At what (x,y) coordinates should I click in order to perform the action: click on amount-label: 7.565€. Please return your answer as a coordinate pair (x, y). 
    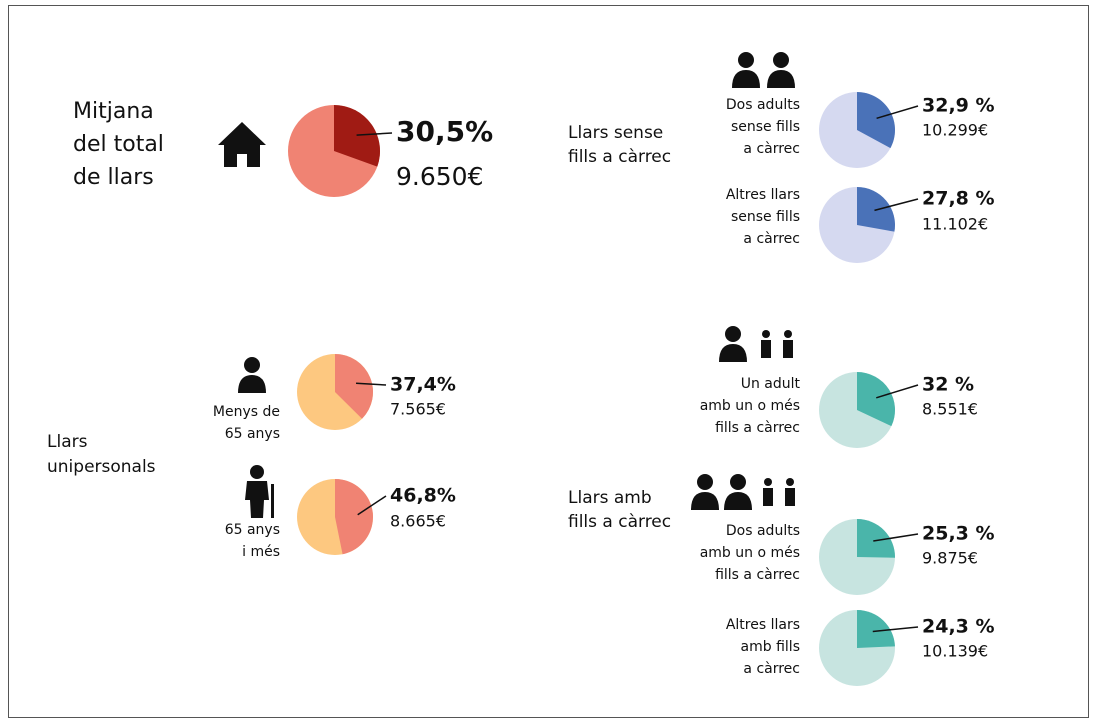
    Looking at the image, I should click on (418, 409).